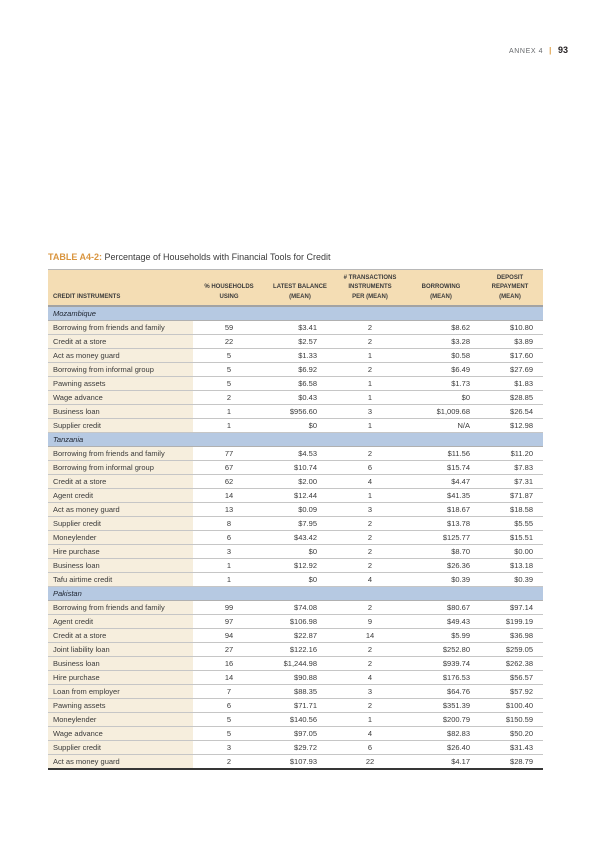 This screenshot has width=600, height=848. What do you see at coordinates (510, 467) in the screenshot?
I see `cell-deposit-repayment: $7.83` at bounding box center [510, 467].